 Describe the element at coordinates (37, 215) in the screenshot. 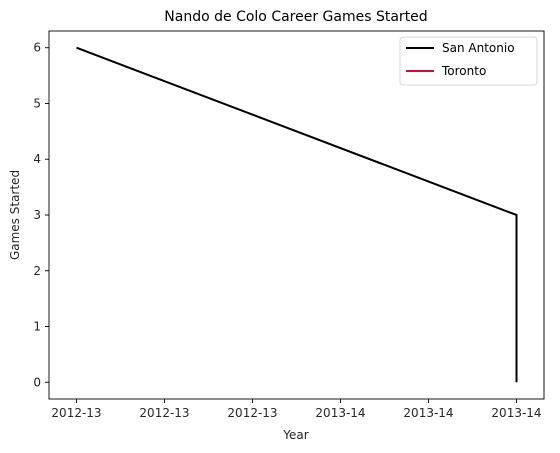

I see `y-tick-label: 3` at that location.